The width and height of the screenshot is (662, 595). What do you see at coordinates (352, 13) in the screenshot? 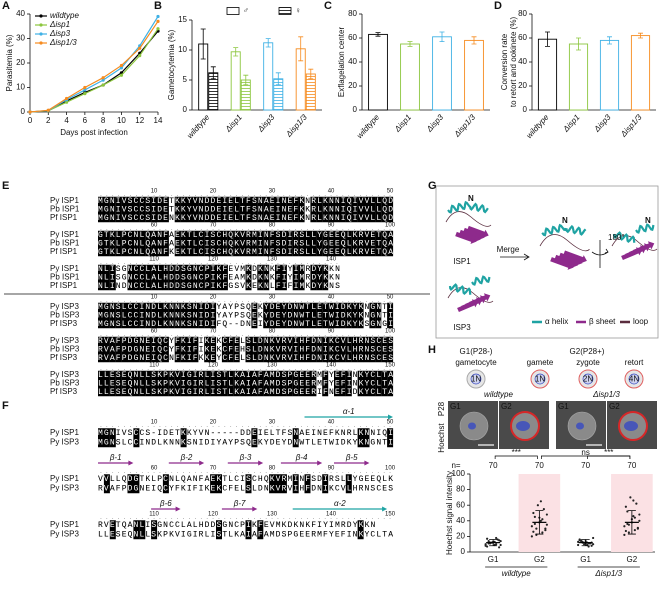
I see `y-tick-label: 80` at bounding box center [352, 13].